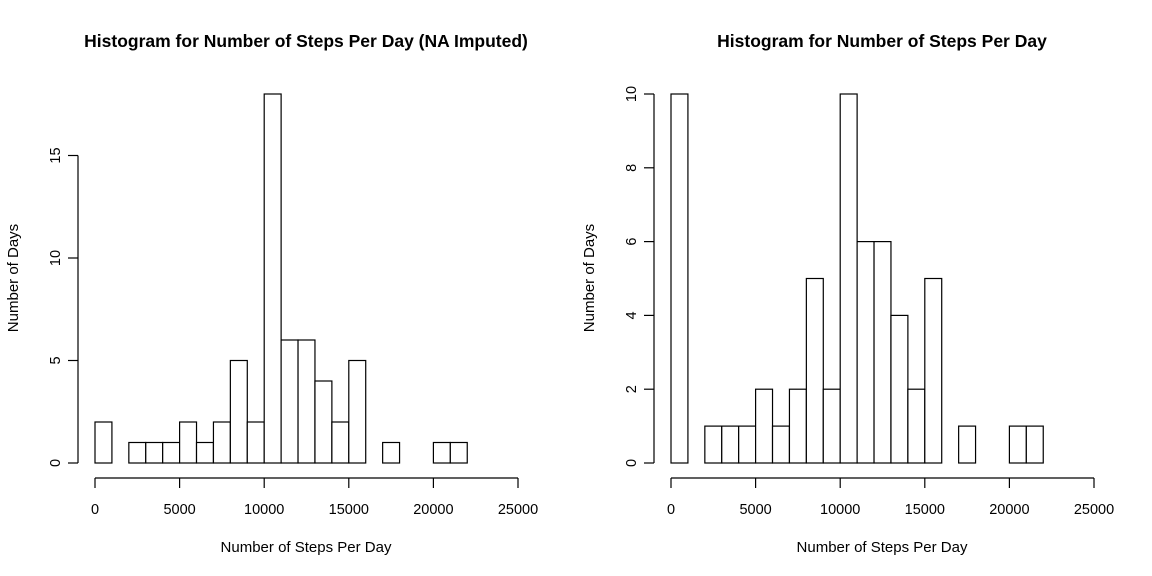  What do you see at coordinates (63, 307) in the screenshot?
I see `y-axis: 0 5 10 15` at bounding box center [63, 307].